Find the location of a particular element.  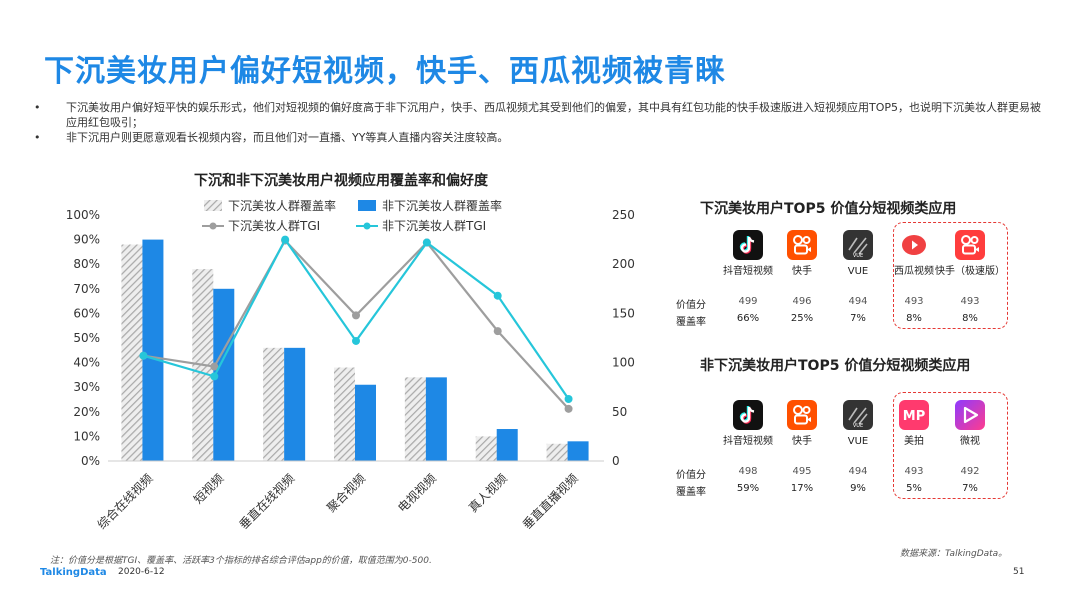

row-label-score: 价值分 is located at coordinates (691, 475).